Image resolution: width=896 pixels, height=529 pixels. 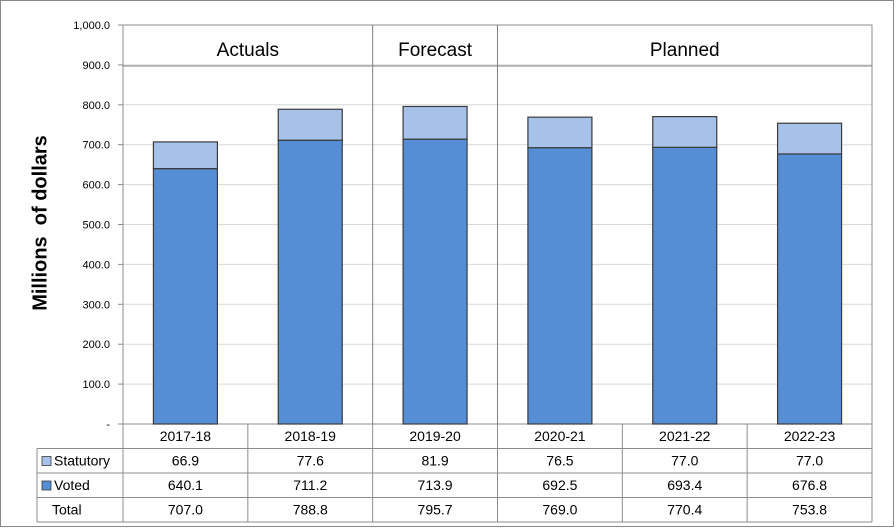 What do you see at coordinates (108, 425) in the screenshot?
I see `y-tick-label: -` at bounding box center [108, 425].